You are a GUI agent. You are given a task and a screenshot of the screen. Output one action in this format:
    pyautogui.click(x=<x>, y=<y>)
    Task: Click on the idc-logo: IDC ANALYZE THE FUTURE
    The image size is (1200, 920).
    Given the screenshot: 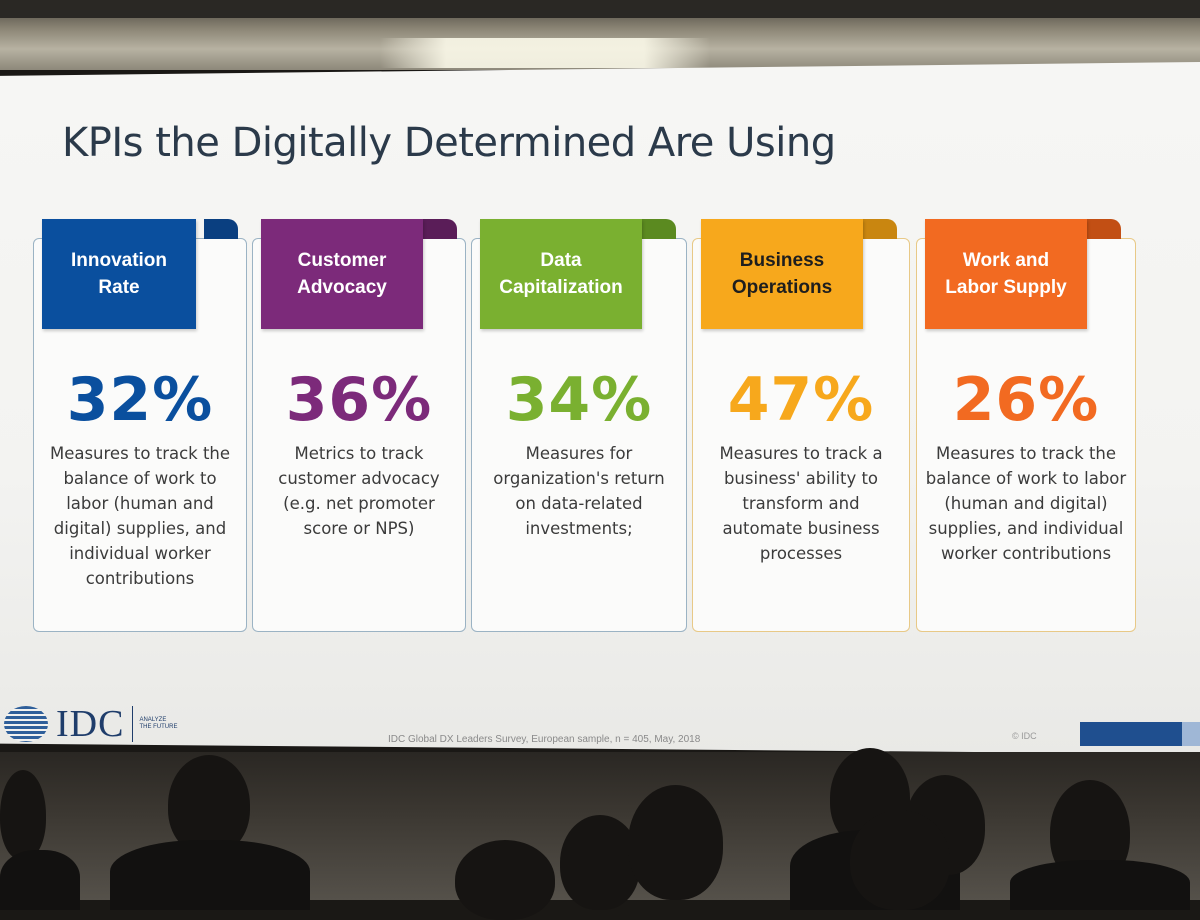 What is the action you would take?
    pyautogui.click(x=91, y=724)
    